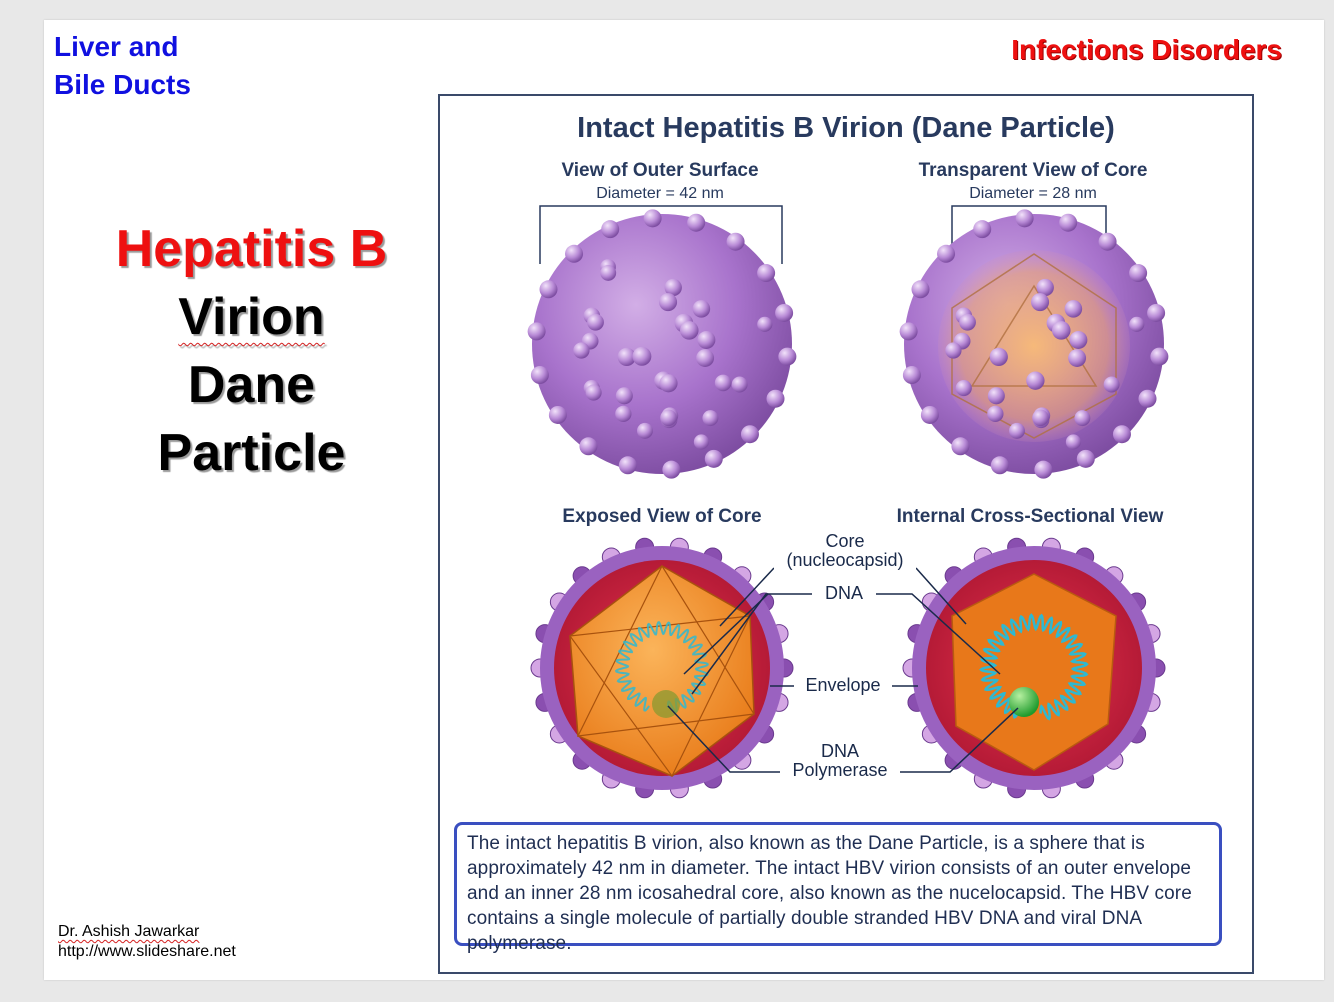 The height and width of the screenshot is (1002, 1334). I want to click on core-callout-line-2: (nucleocapsid), so click(845, 560).